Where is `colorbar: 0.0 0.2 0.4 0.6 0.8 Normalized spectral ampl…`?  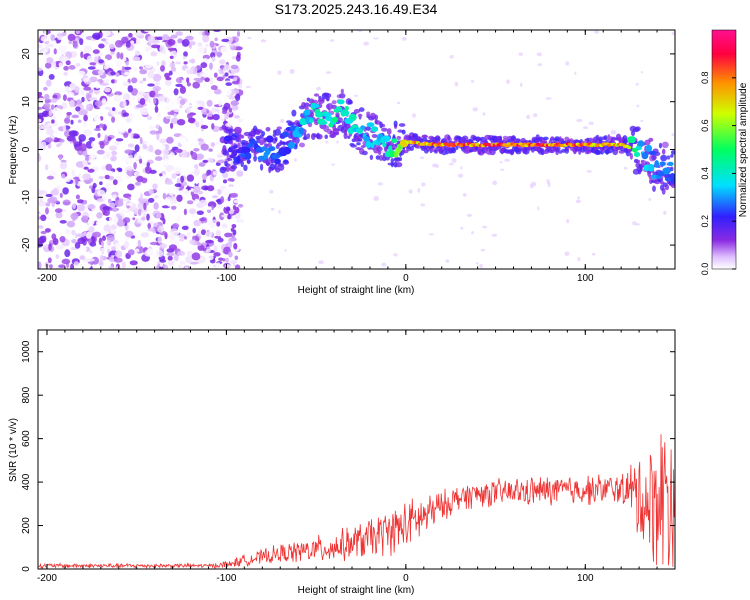
colorbar: 0.0 0.2 0.4 0.6 0.8 Normalized spectral ampl… is located at coordinates (724, 152).